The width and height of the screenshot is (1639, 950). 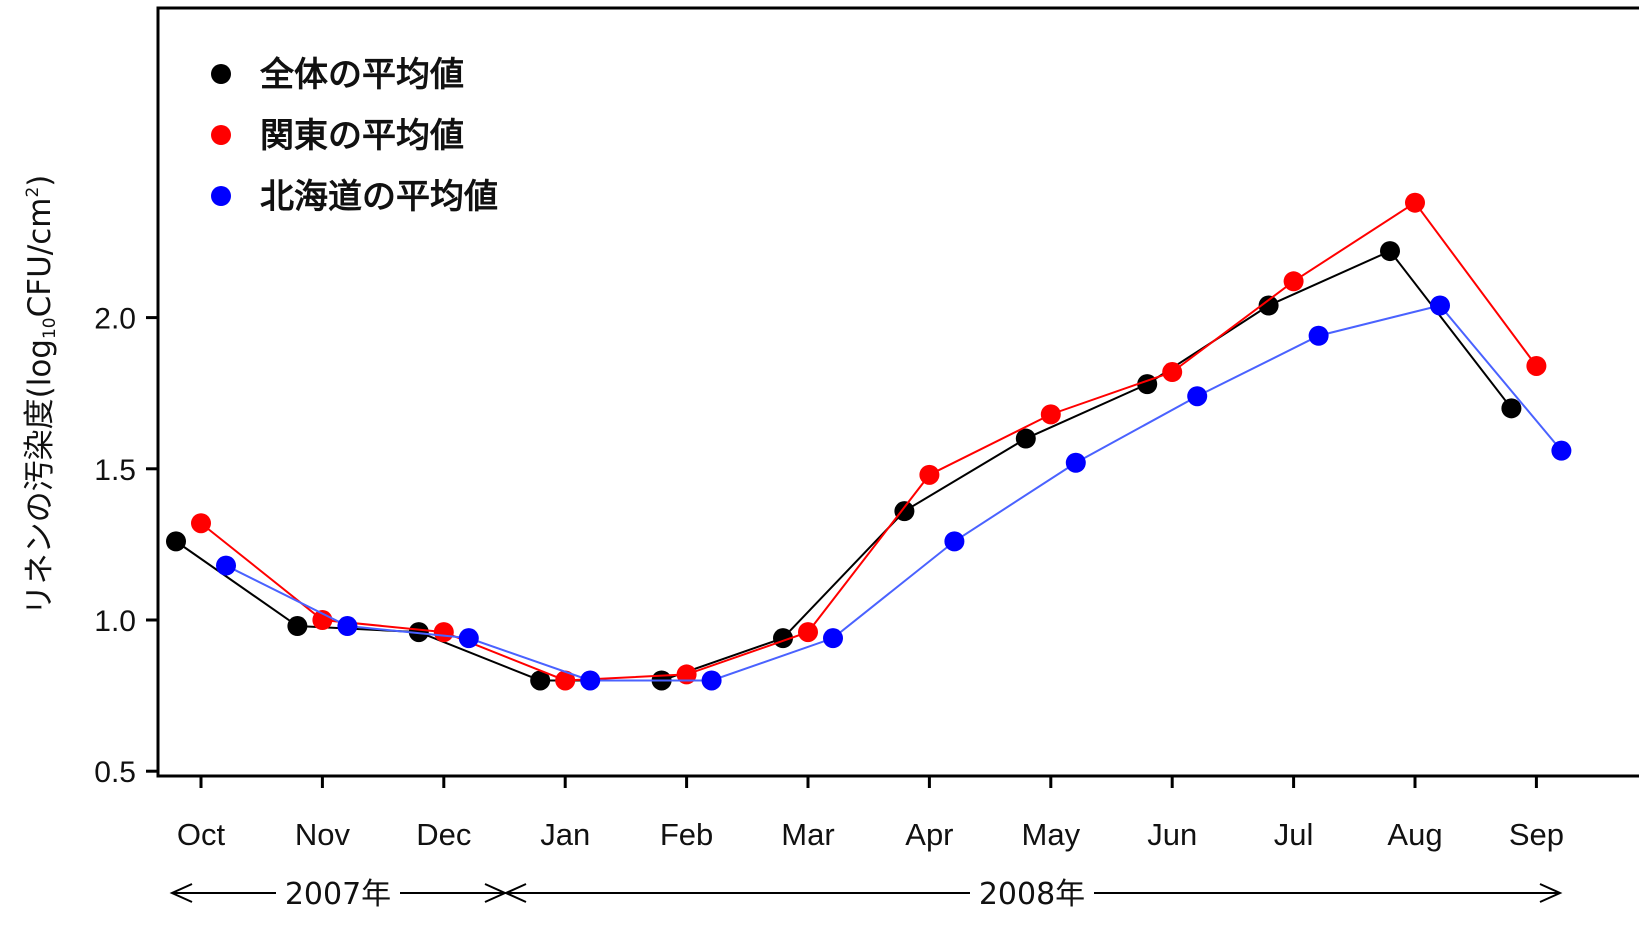 What do you see at coordinates (807, 834) in the screenshot?
I see `x-tick-label: Mar` at bounding box center [807, 834].